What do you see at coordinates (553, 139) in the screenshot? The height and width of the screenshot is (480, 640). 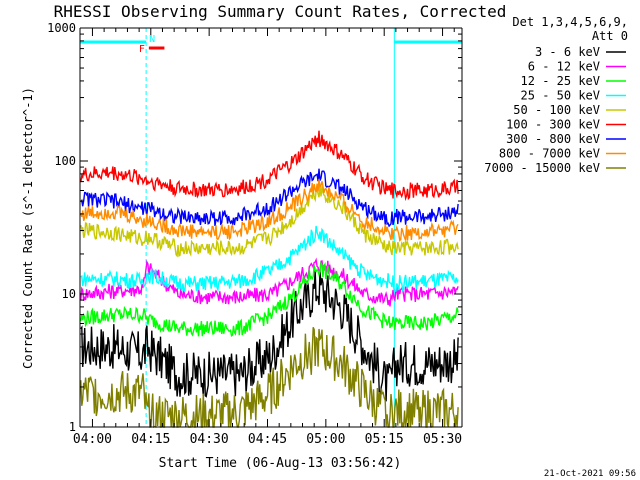 I see `legend-label: 300 - 800 keV` at bounding box center [553, 139].